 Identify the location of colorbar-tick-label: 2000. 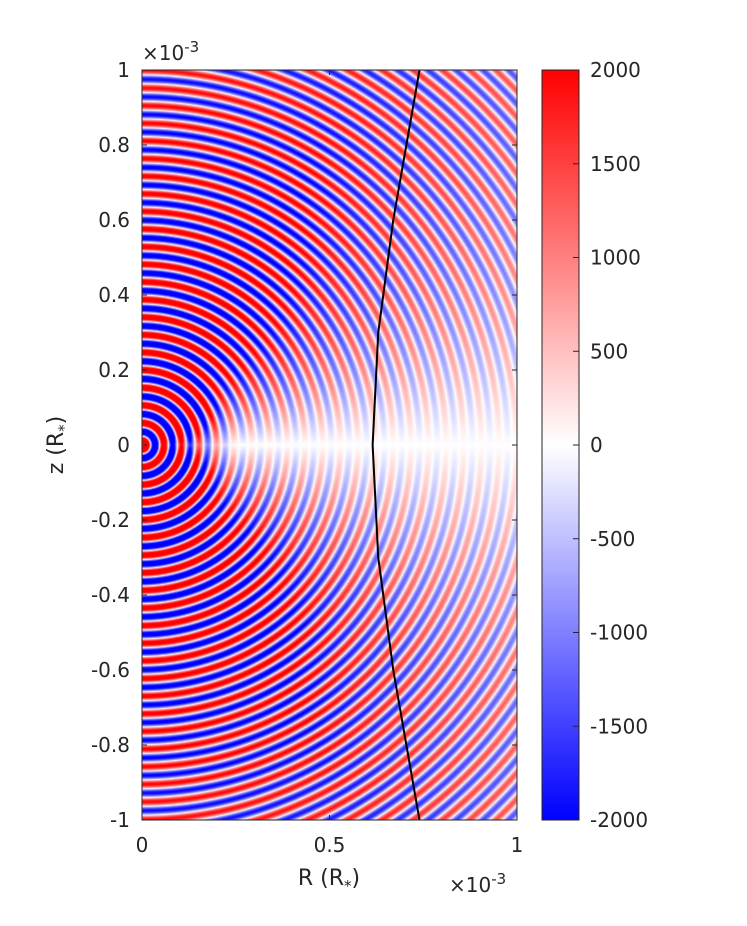
(615, 70).